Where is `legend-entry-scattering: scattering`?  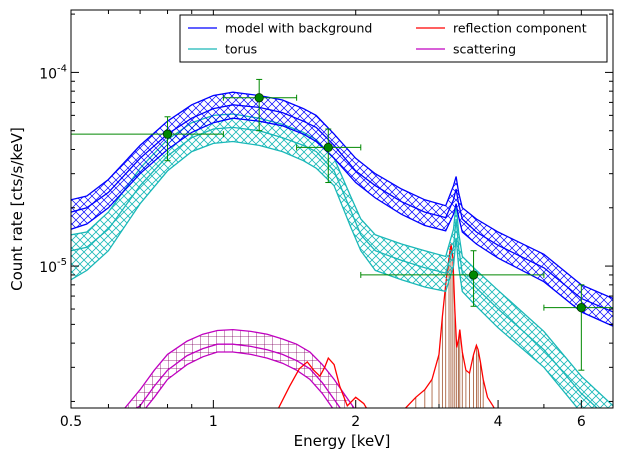
legend-entry-scattering: scattering is located at coordinates (466, 49).